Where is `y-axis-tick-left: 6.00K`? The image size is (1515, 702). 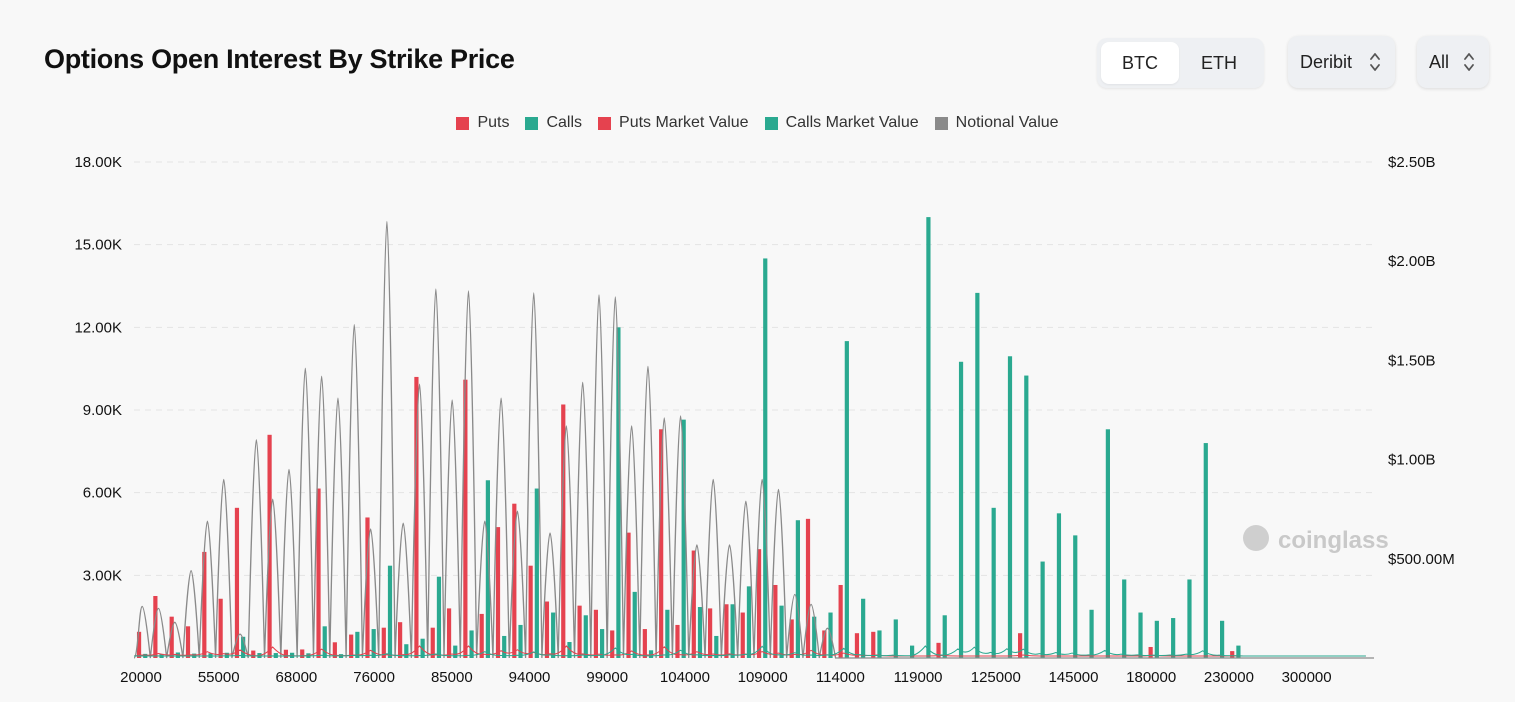 y-axis-tick-left: 6.00K is located at coordinates (102, 493).